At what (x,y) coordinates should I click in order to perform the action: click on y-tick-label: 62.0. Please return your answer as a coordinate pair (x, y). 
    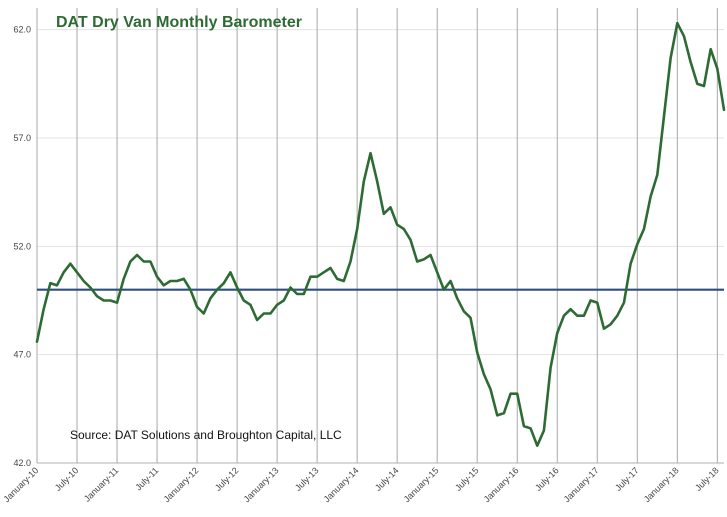
    Looking at the image, I should click on (22, 30).